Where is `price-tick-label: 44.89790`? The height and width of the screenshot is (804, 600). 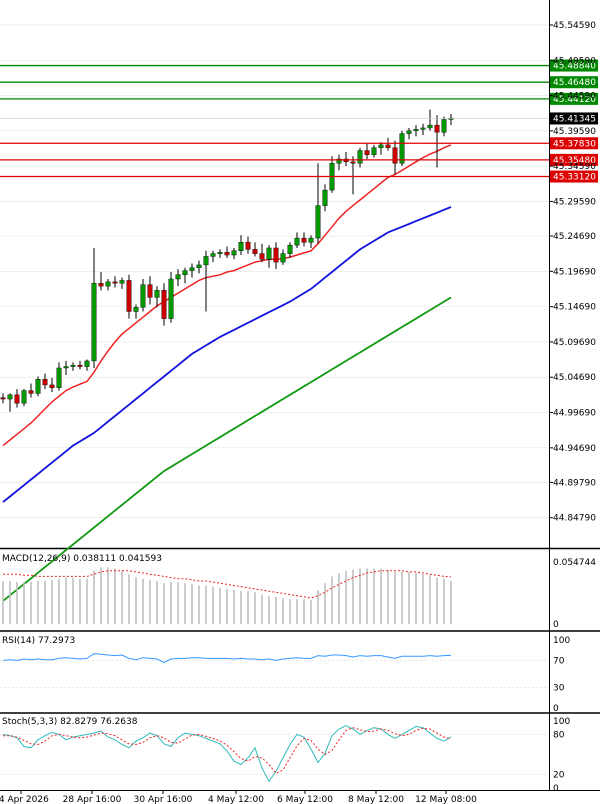 price-tick-label: 44.89790 is located at coordinates (574, 483).